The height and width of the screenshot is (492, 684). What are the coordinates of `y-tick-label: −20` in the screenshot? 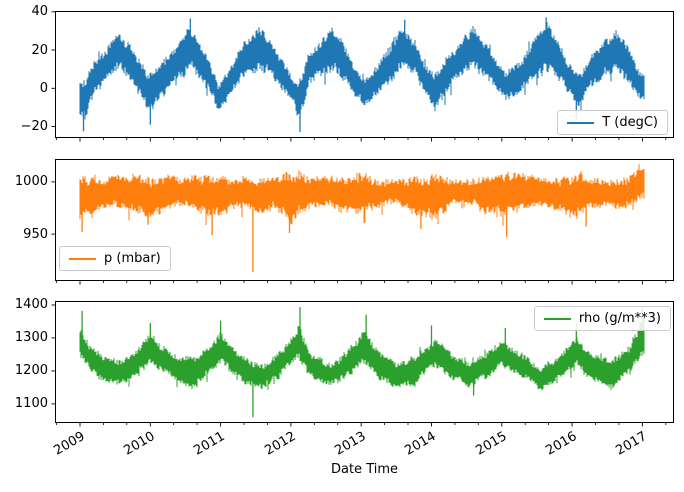 It's located at (34, 127).